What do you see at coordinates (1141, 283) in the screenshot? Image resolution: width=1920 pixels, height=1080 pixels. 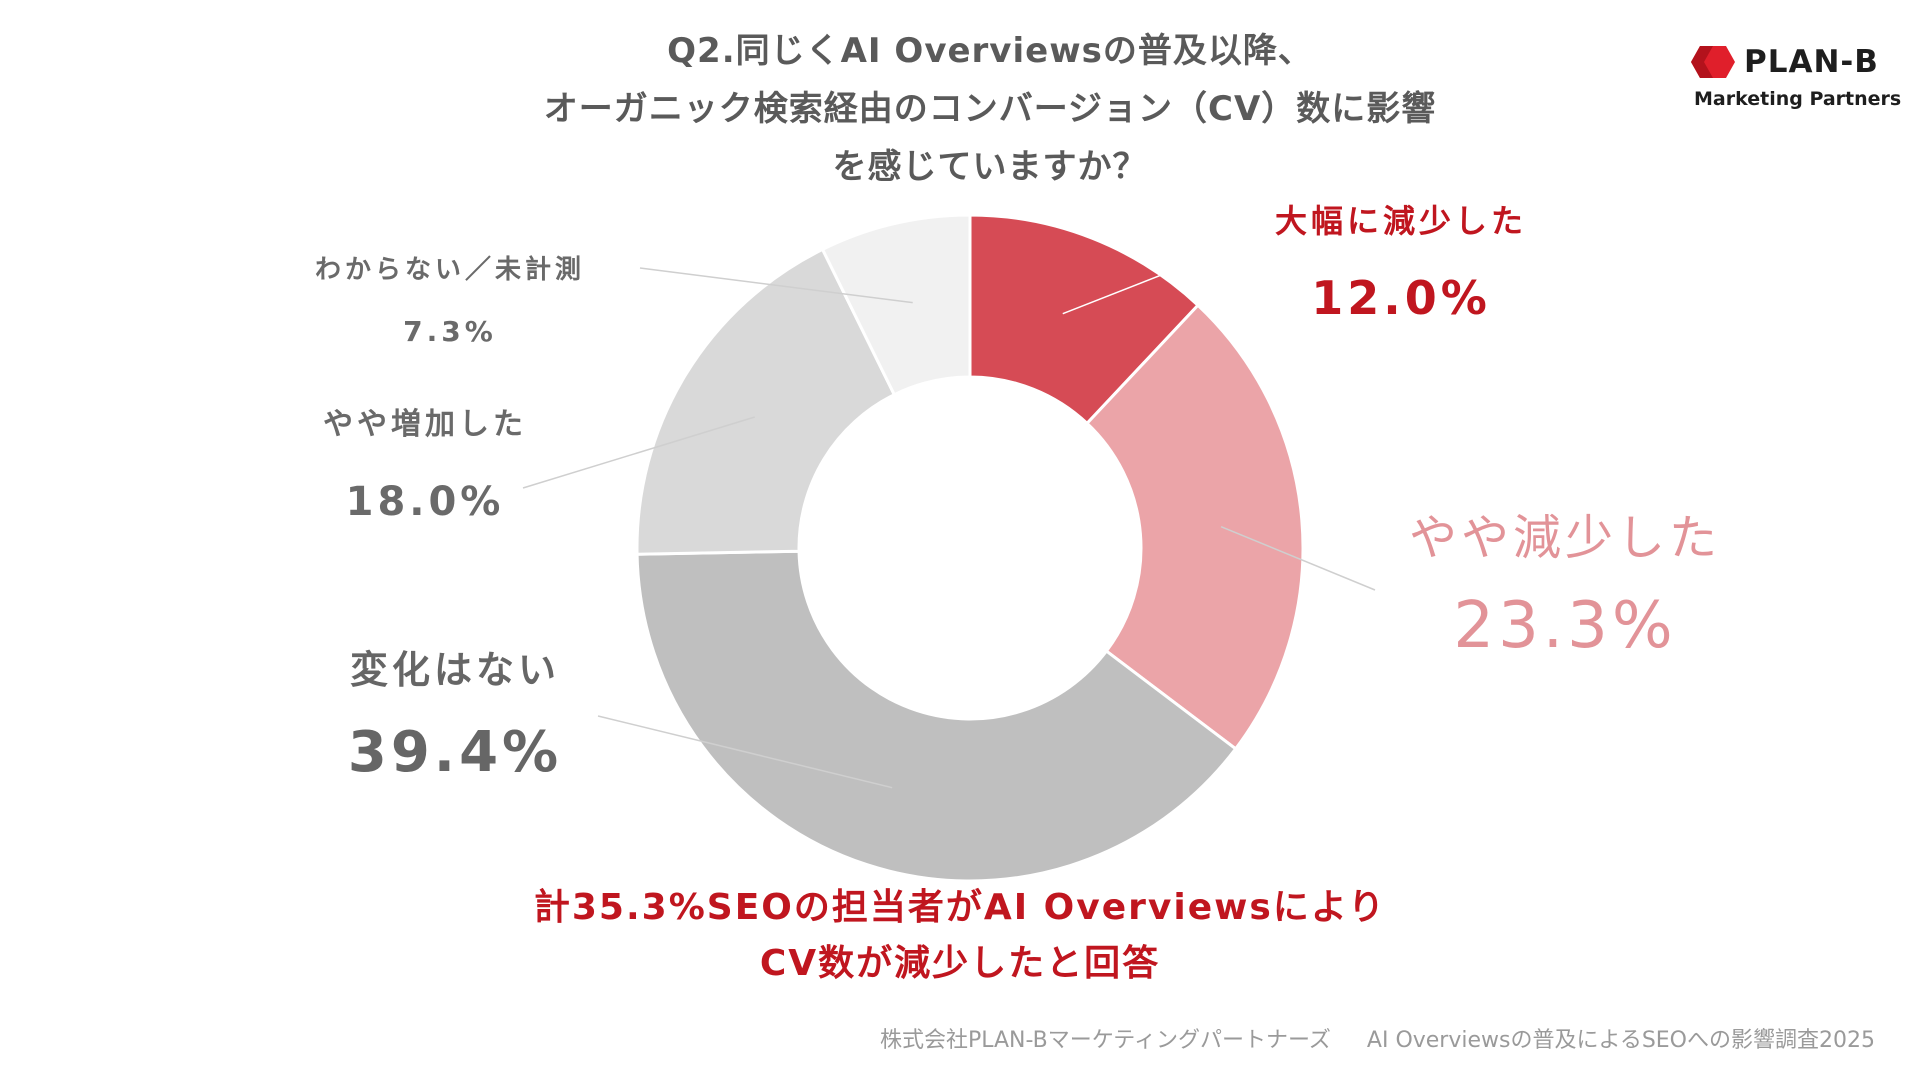 I see `leader-line-large-decrease` at bounding box center [1141, 283].